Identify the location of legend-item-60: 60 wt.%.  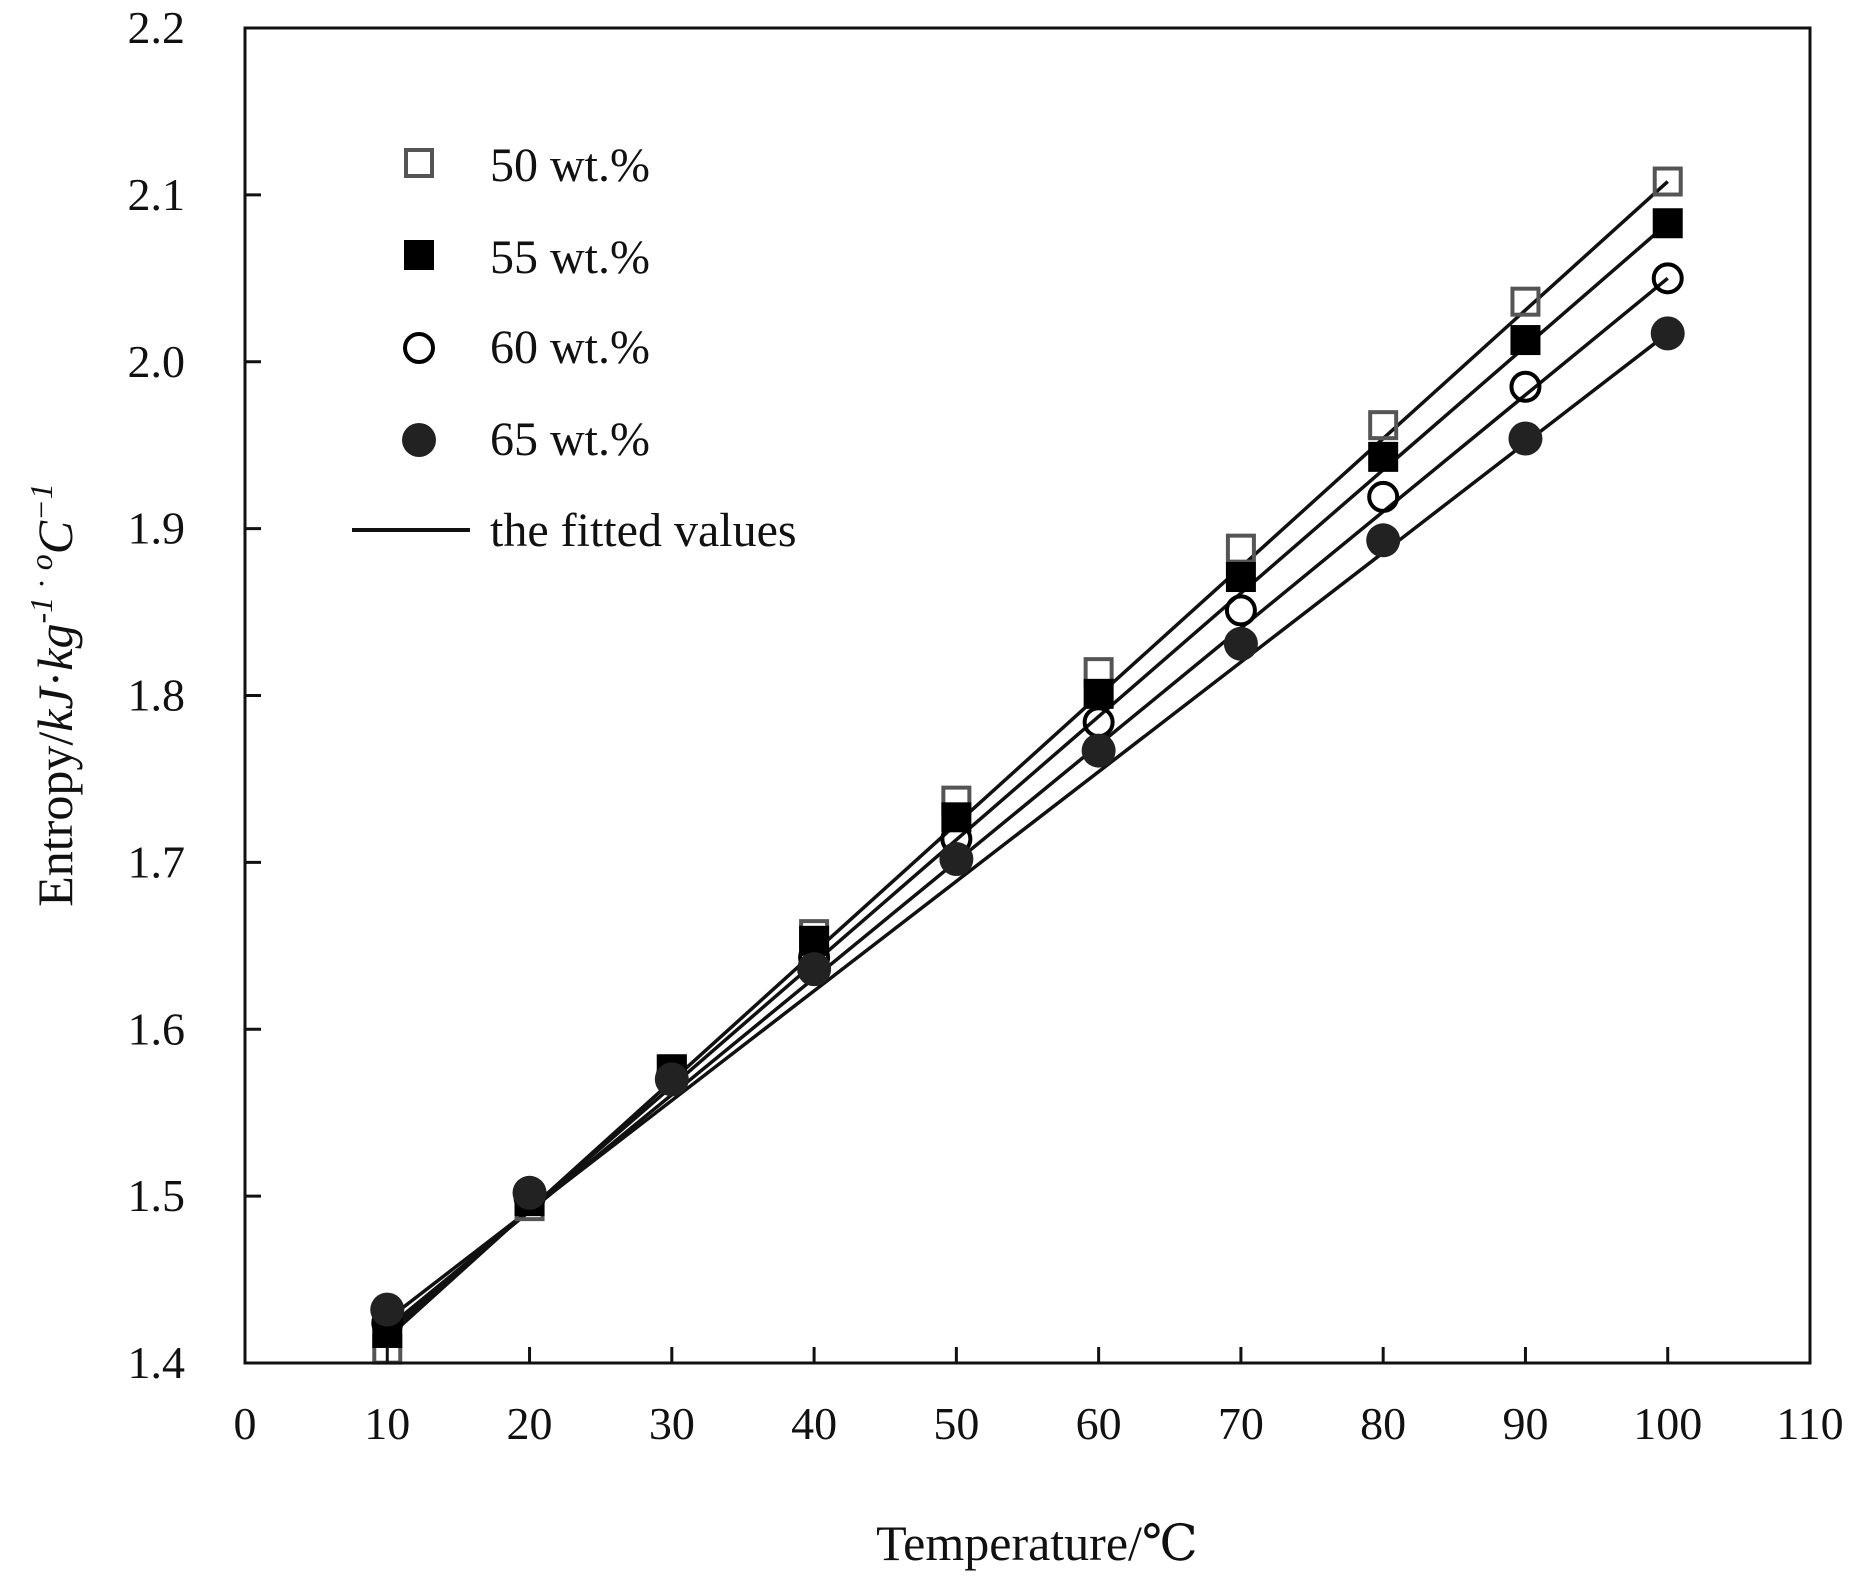
(526, 347).